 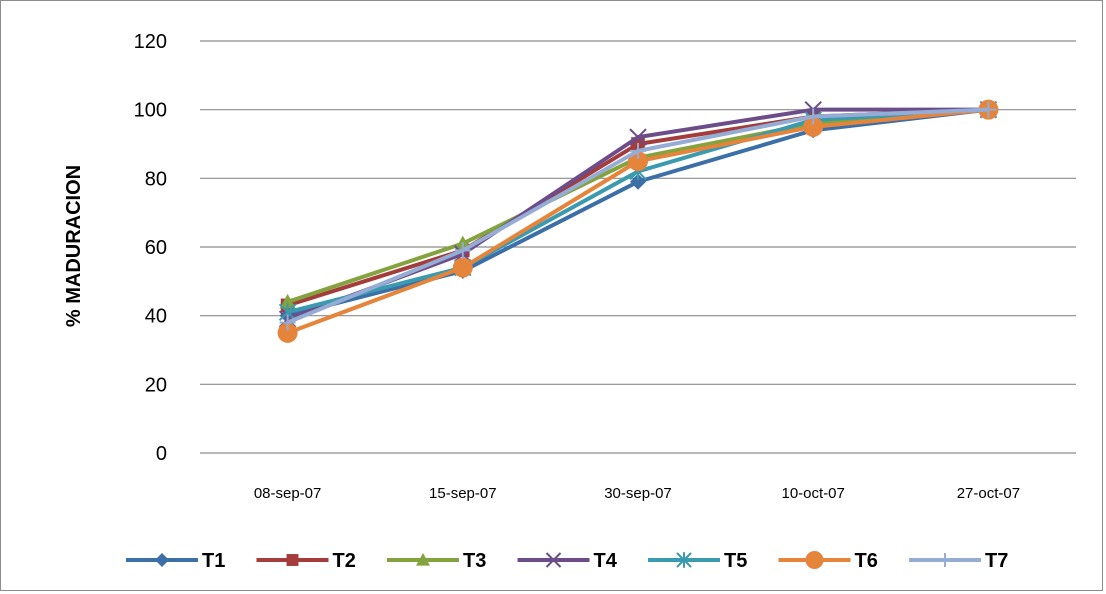 What do you see at coordinates (996, 561) in the screenshot?
I see `legend-label: T7` at bounding box center [996, 561].